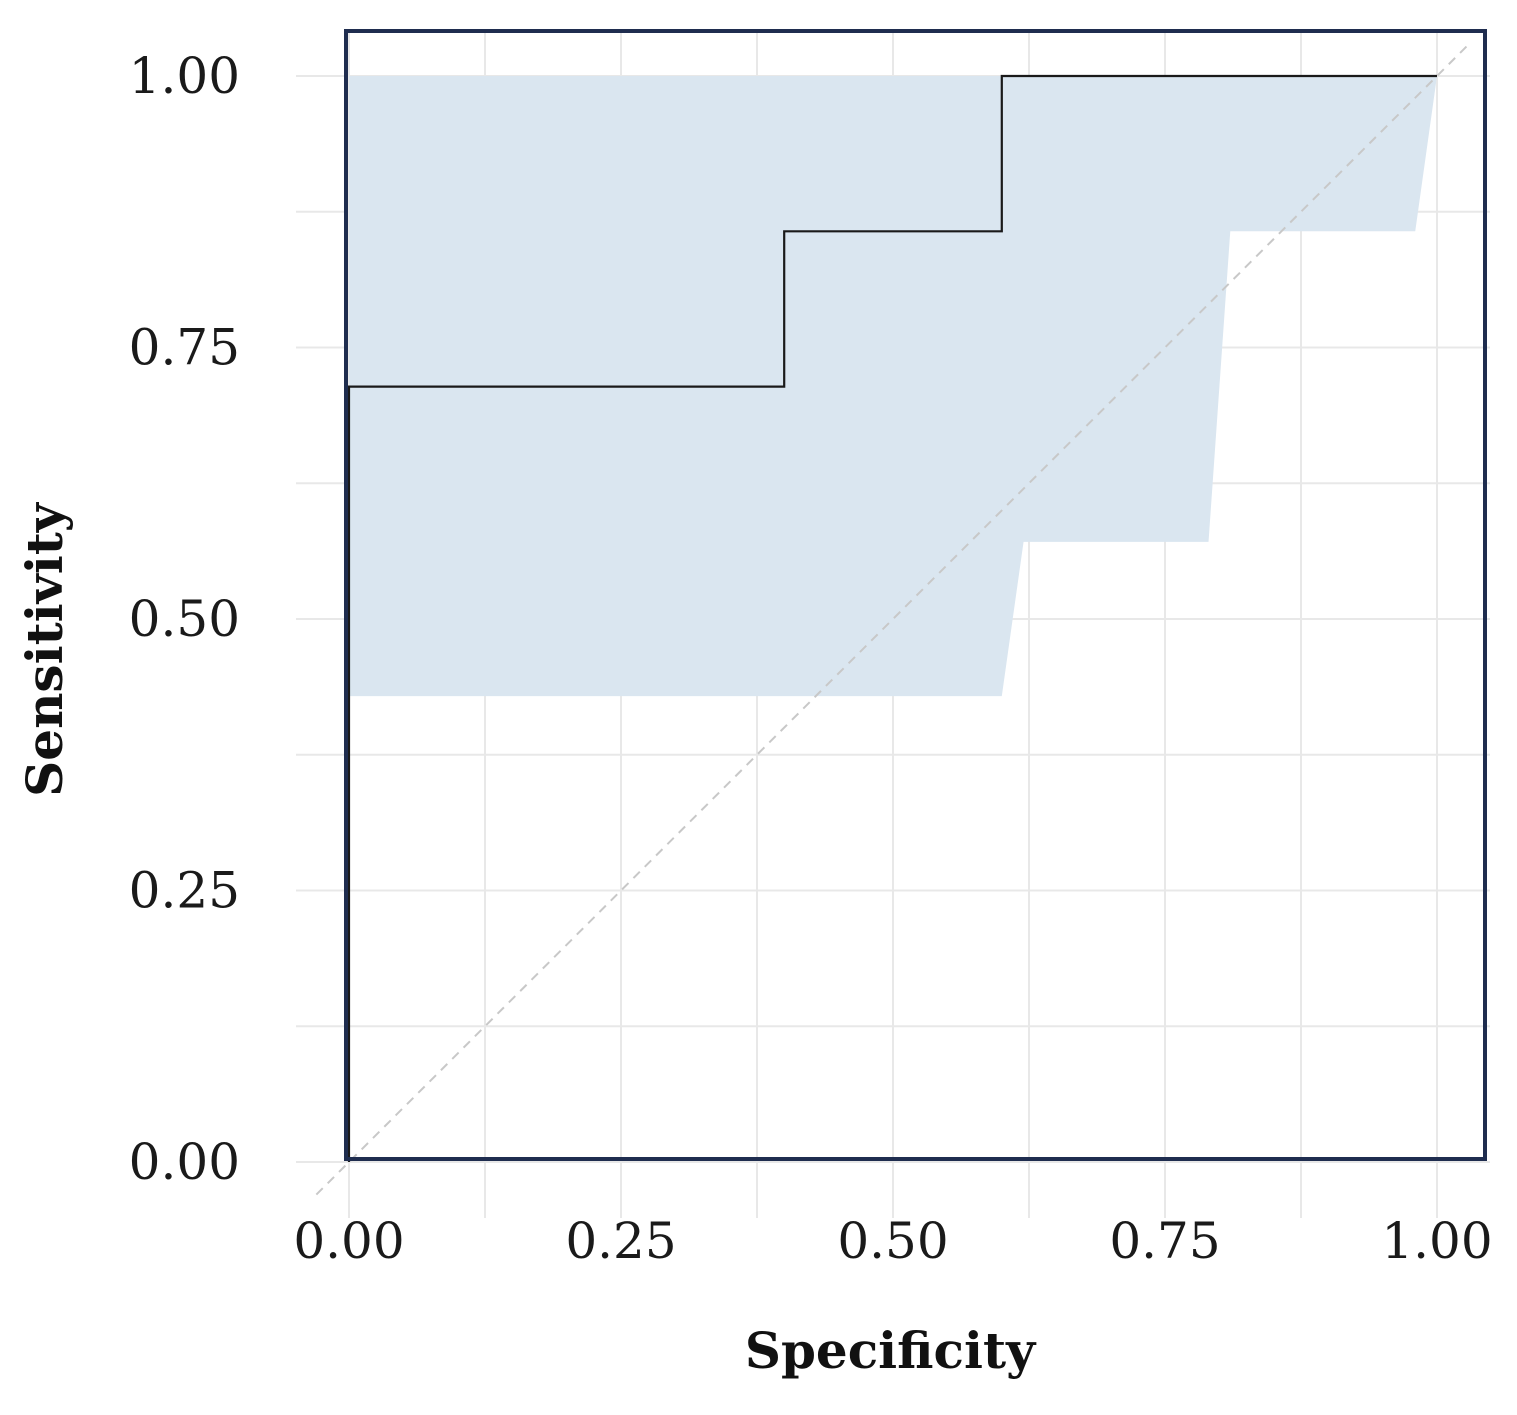 The height and width of the screenshot is (1415, 1517). I want to click on x-tick-labels: 0.00 0.25 0.50 0.75 1.00, so click(892, 1241).